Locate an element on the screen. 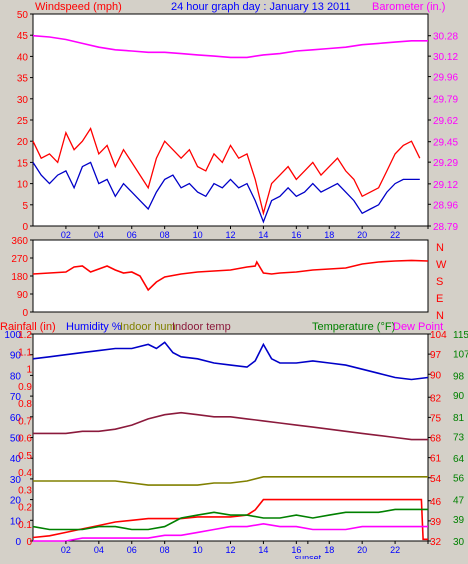 The width and height of the screenshot is (468, 564). windspeed-axis-label: Windspeed (mph) is located at coordinates (78, 7).